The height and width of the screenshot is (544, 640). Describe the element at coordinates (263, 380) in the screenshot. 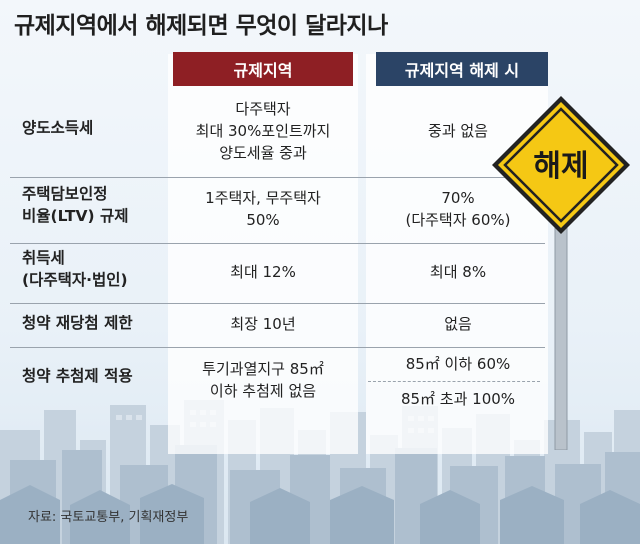

I see `cell-regulated-lottery-system: 투기과열지구 85㎡ 이하 추첨제 없음` at that location.